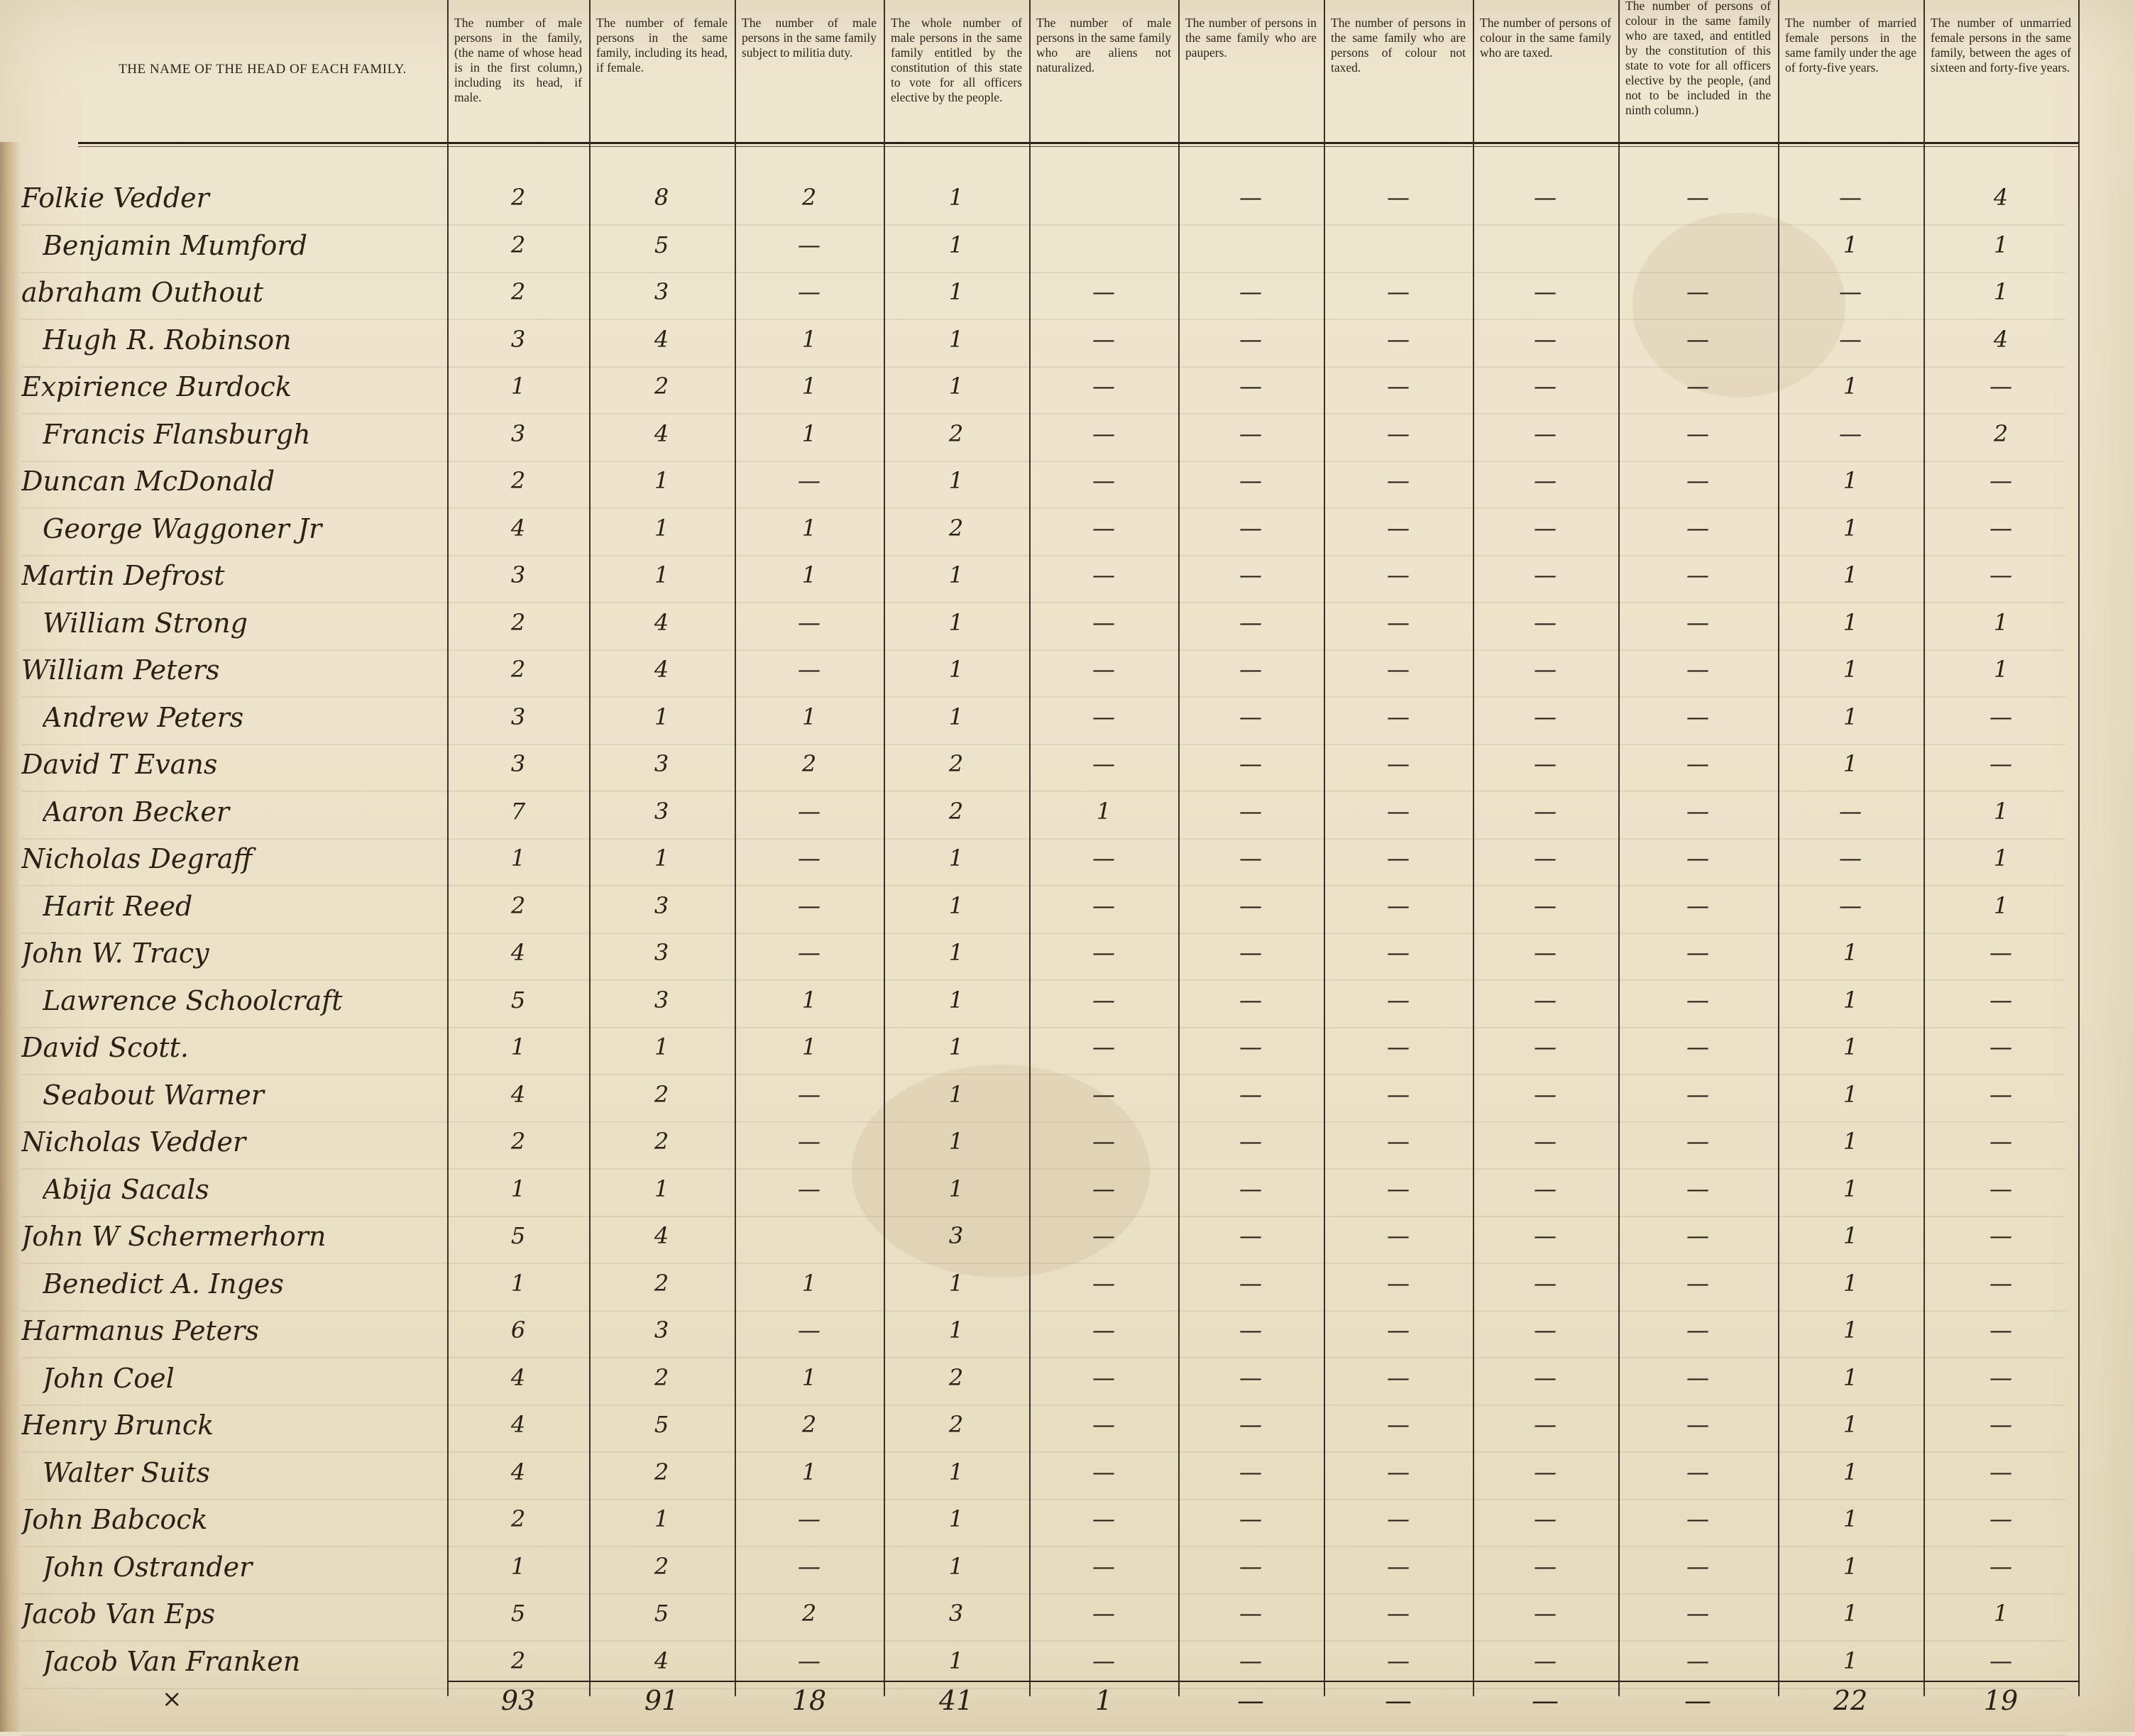 The height and width of the screenshot is (1736, 2135). What do you see at coordinates (809, 1700) in the screenshot?
I see `total-cell: 18` at bounding box center [809, 1700].